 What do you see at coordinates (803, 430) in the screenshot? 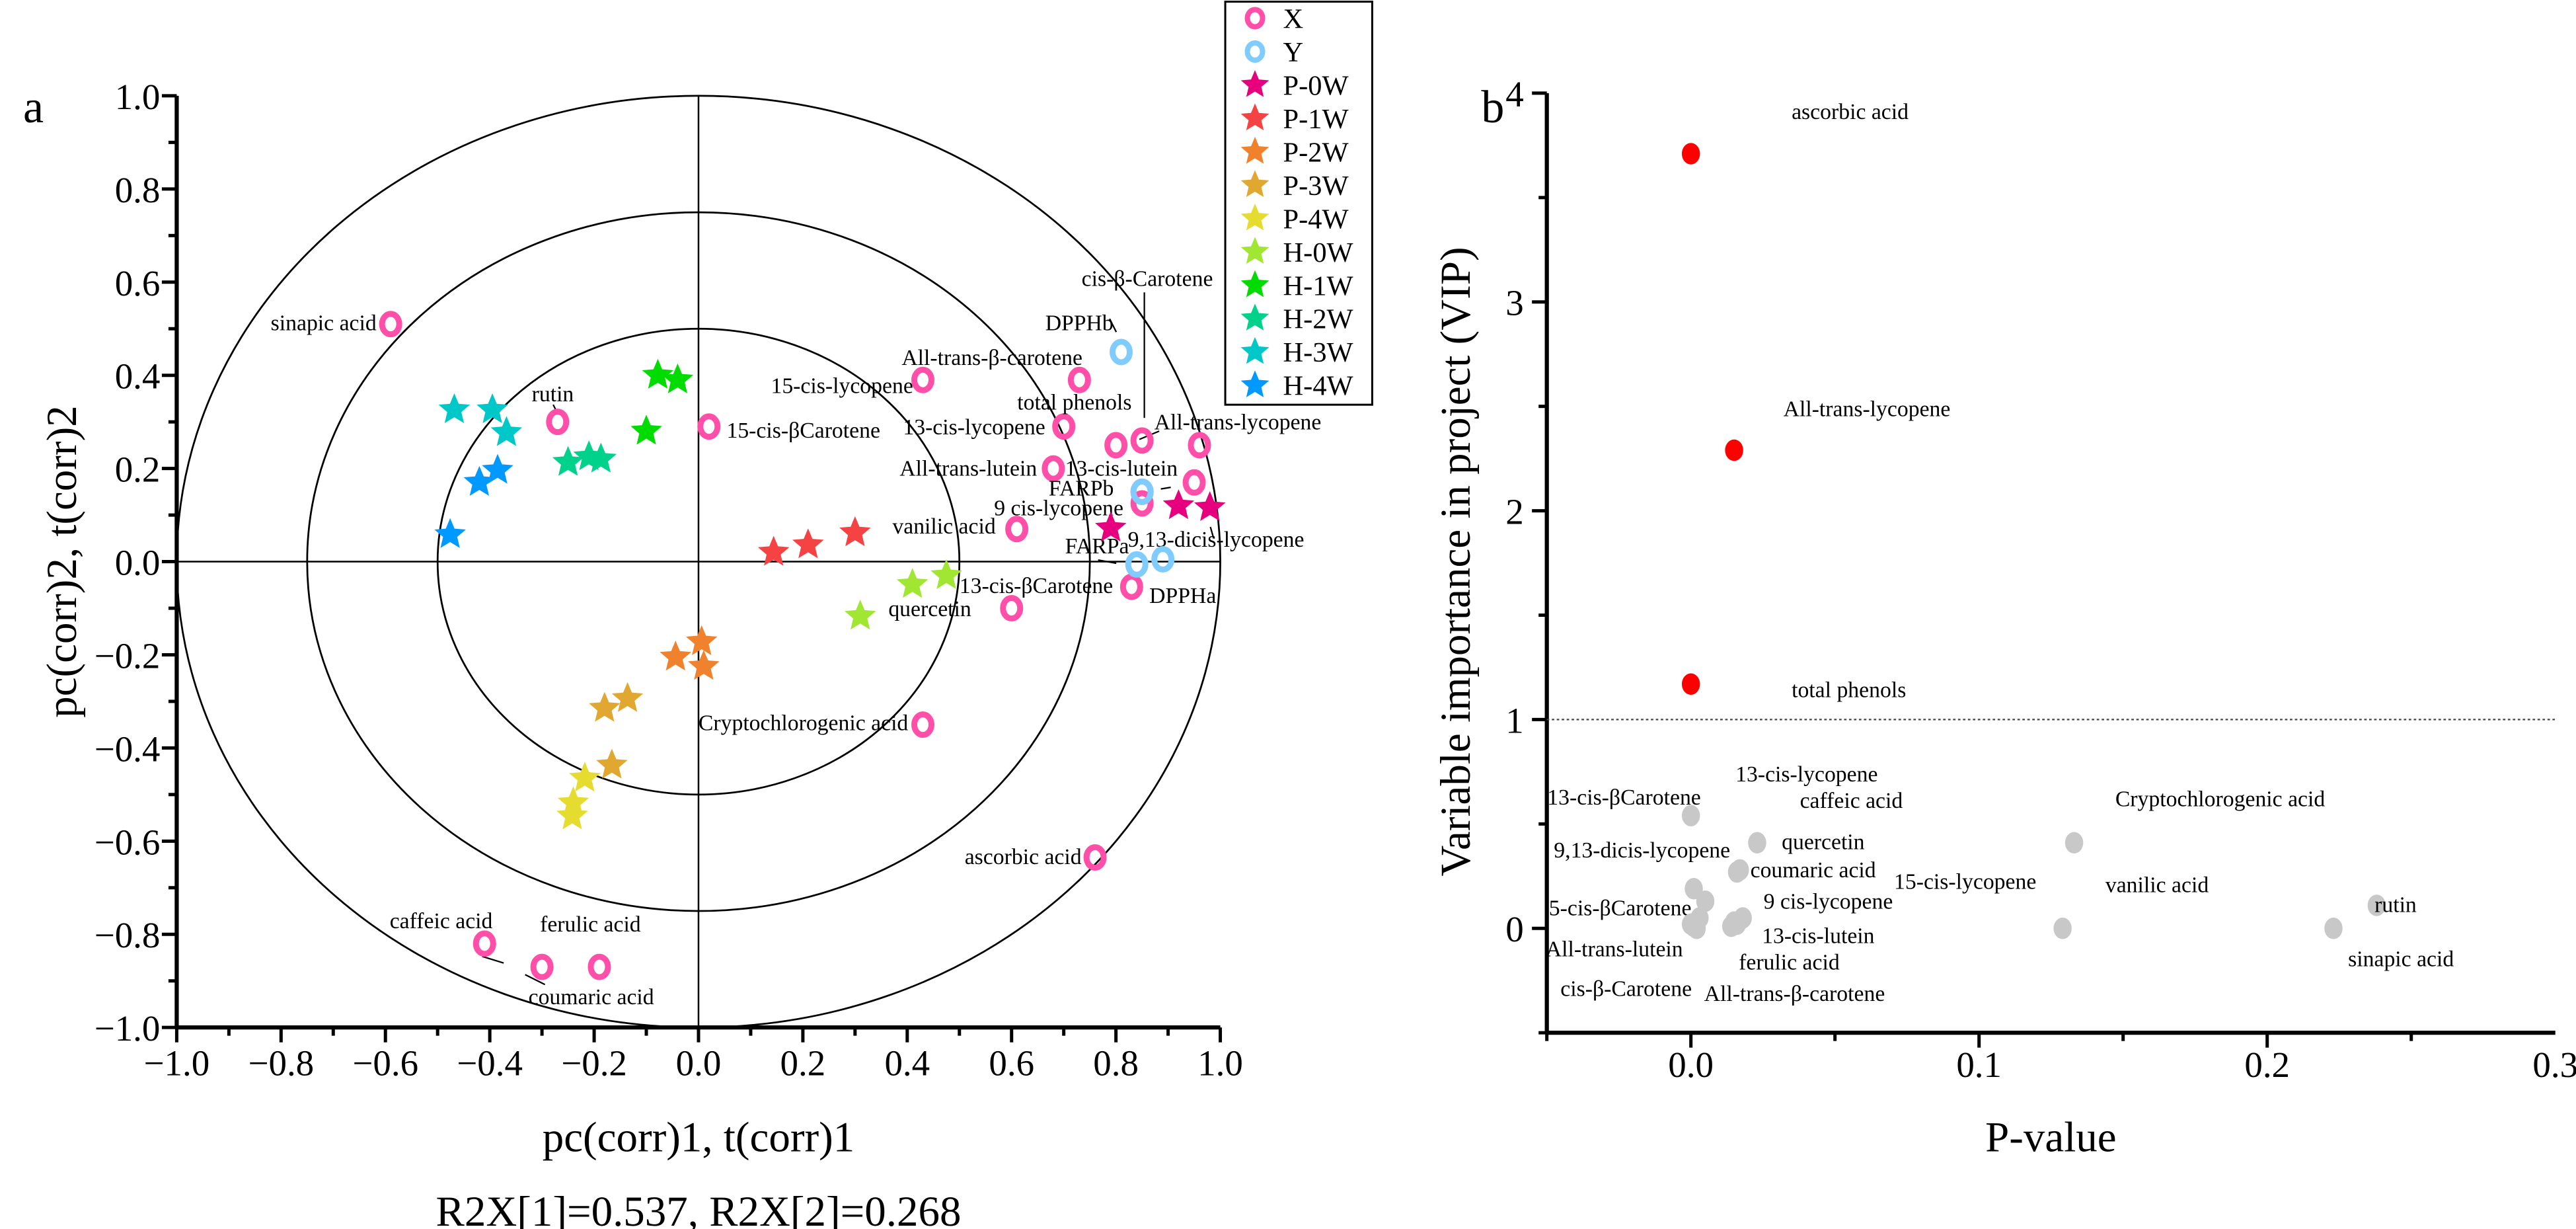
I see `x-variable-label: 15-cis-βCarotene` at bounding box center [803, 430].